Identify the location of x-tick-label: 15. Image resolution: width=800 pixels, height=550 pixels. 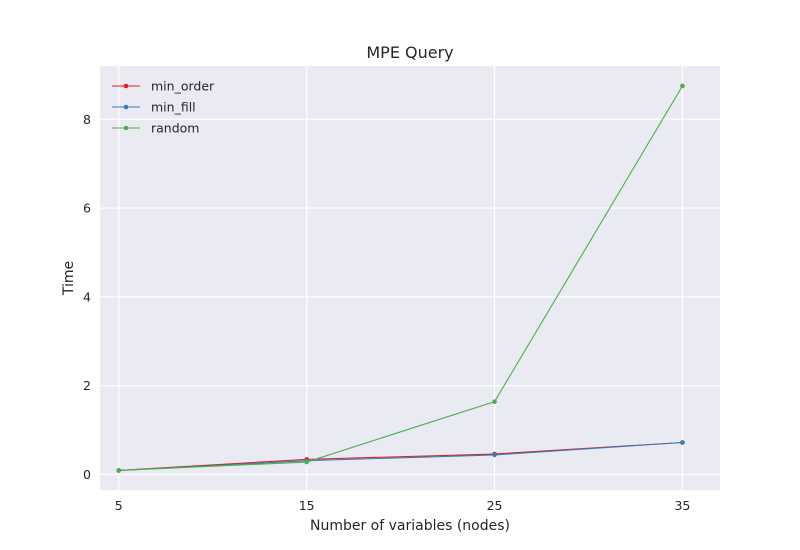
(307, 505).